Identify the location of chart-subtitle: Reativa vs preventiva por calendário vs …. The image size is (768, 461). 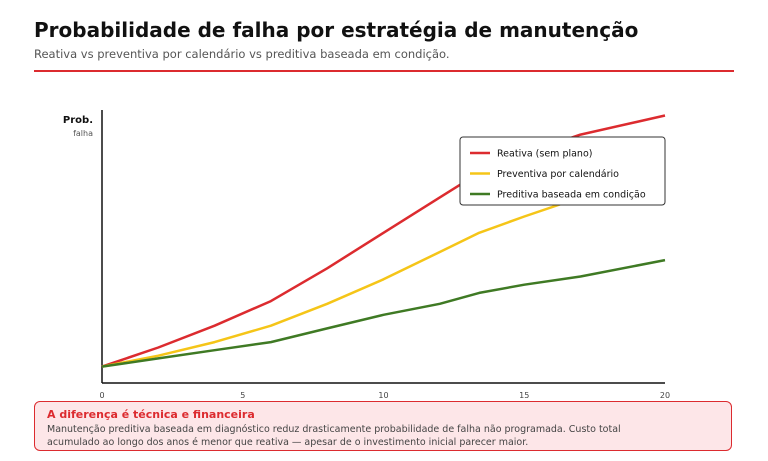
(242, 54).